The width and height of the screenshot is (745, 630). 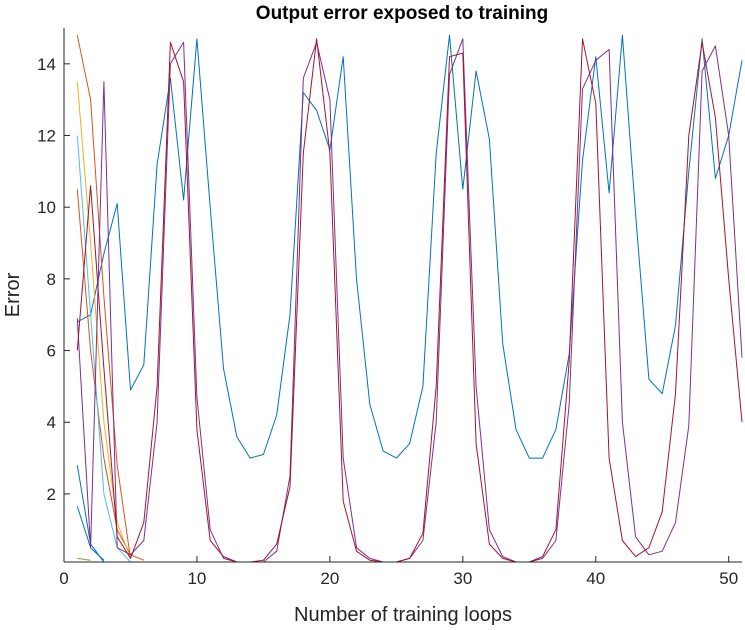 What do you see at coordinates (46, 64) in the screenshot?
I see `y-tick-label: 14` at bounding box center [46, 64].